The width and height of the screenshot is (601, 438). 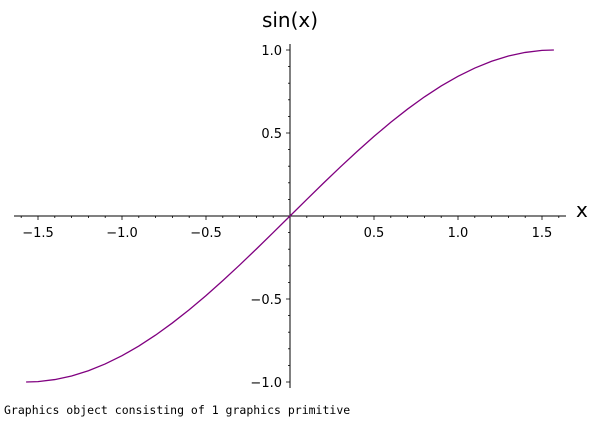 What do you see at coordinates (271, 134) in the screenshot?
I see `y-tick-label: 0.5` at bounding box center [271, 134].